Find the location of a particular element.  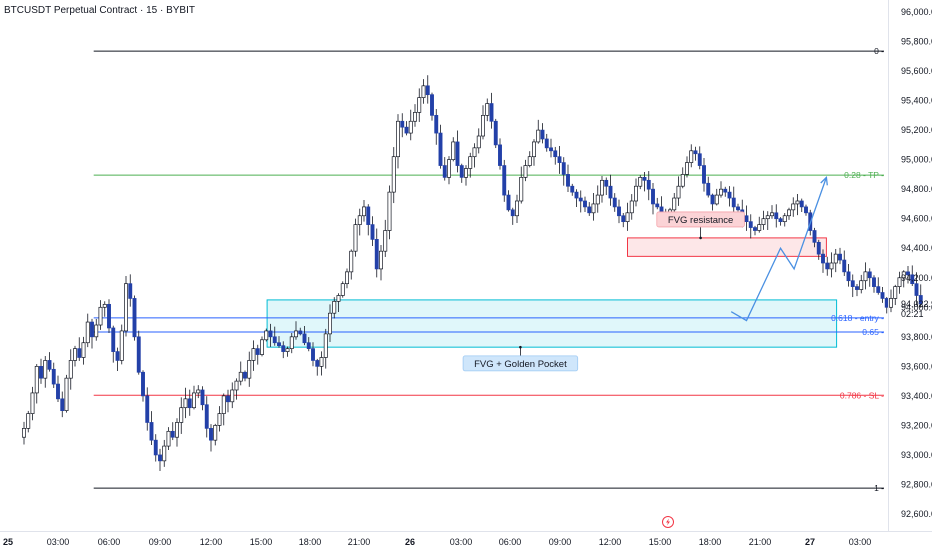

fib-label-2: 0.618 - entry - is located at coordinates (857, 318).